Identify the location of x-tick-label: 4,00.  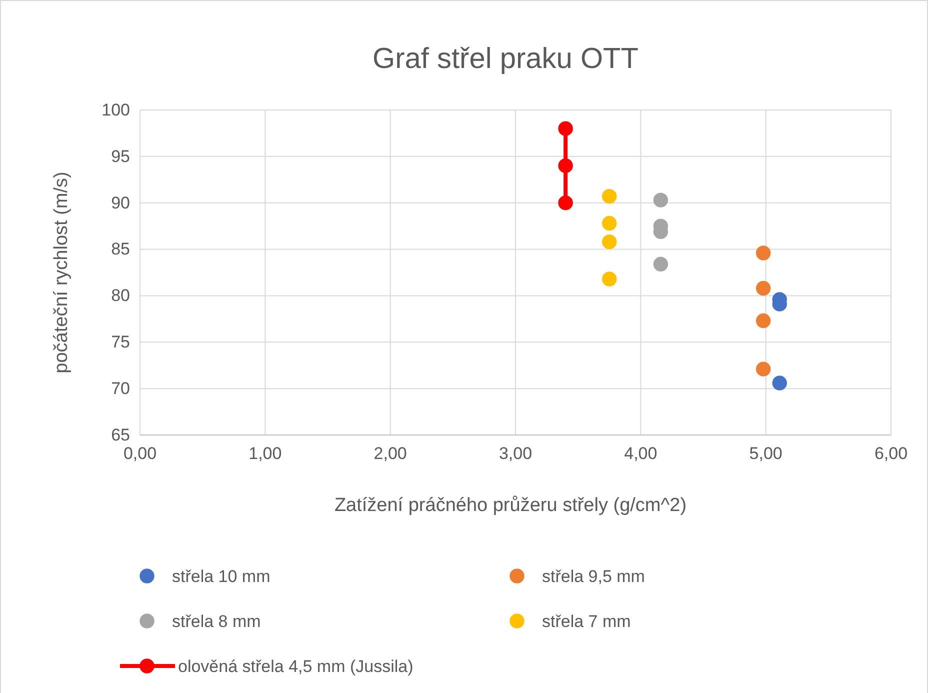
(641, 454).